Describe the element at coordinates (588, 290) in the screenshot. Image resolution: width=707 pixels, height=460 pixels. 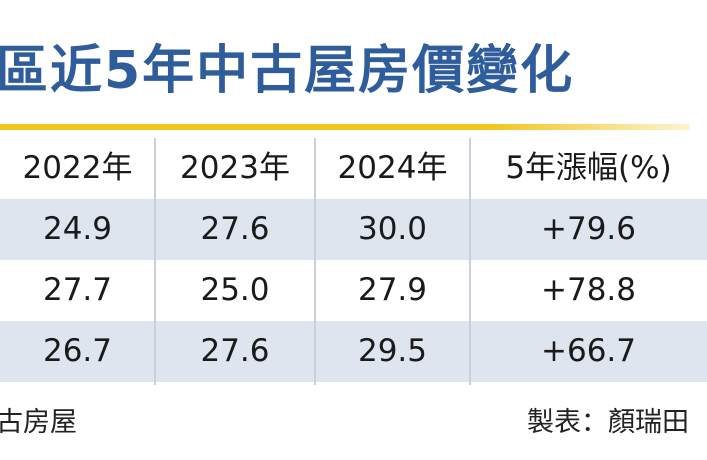
I see `table-cell: +78.8` at that location.